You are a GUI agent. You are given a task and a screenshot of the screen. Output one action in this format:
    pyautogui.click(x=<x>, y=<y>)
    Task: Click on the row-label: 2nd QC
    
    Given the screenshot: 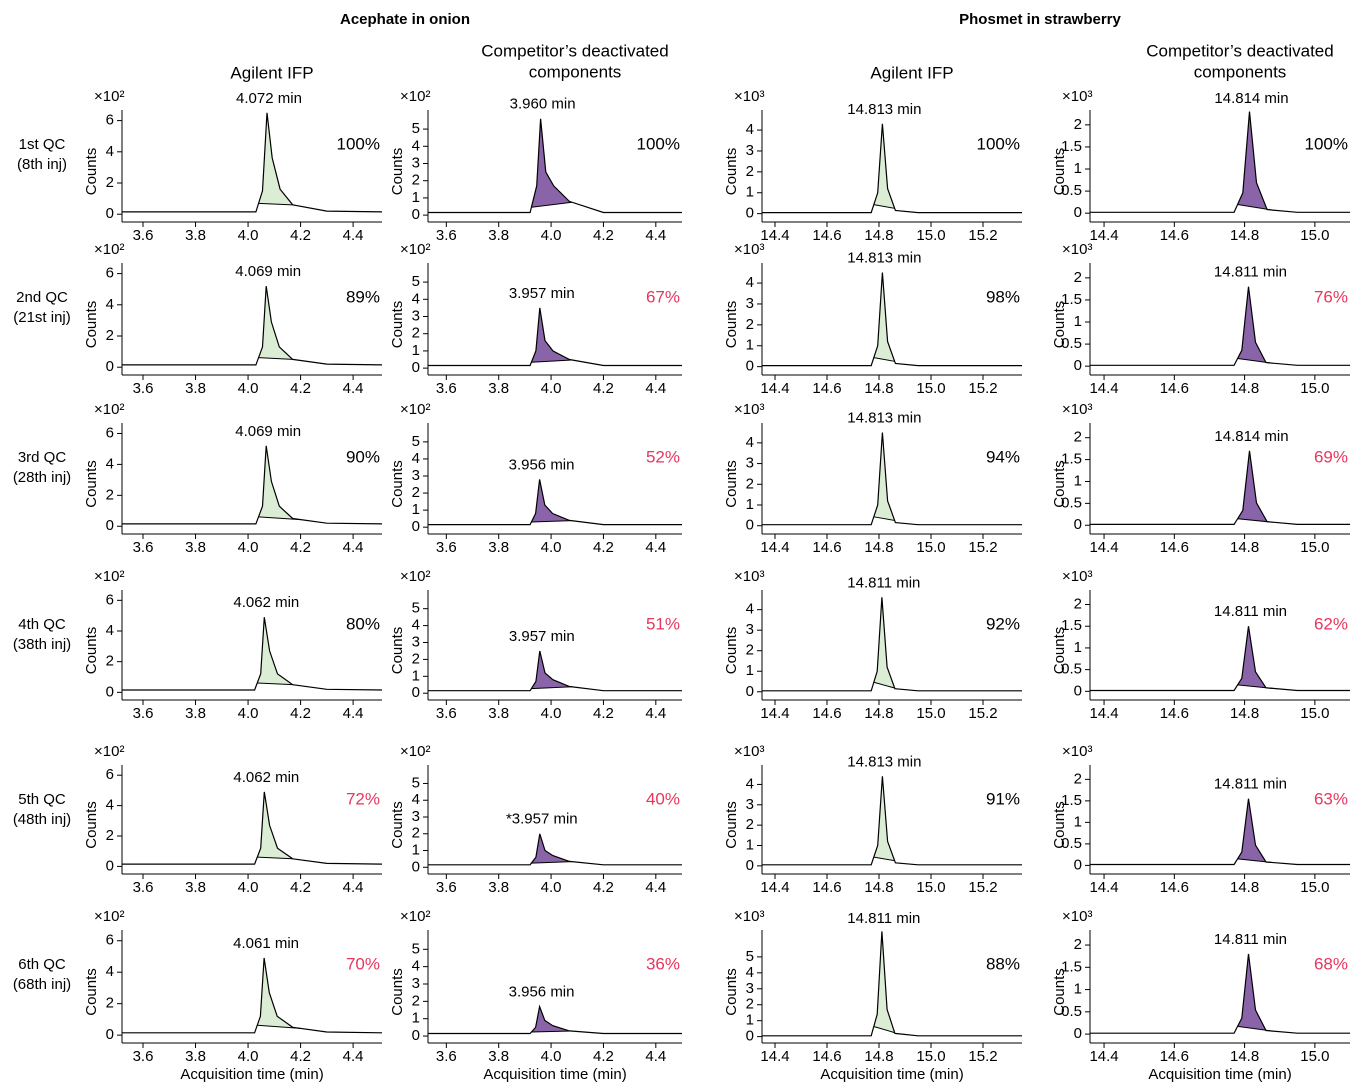 What is the action you would take?
    pyautogui.click(x=42, y=297)
    